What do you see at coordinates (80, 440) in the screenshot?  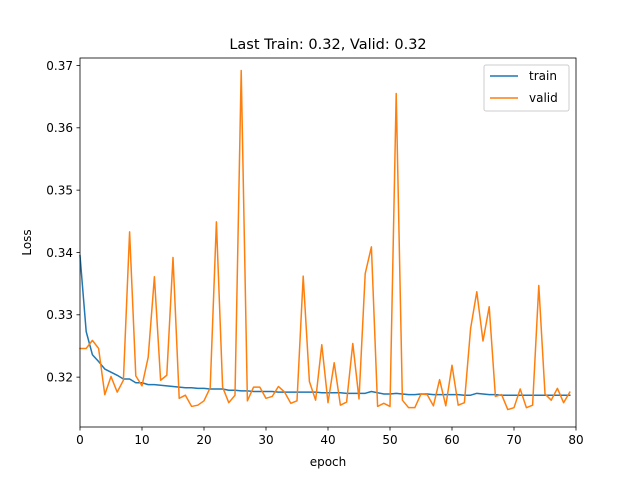 I see `x-tick-label: 0` at bounding box center [80, 440].